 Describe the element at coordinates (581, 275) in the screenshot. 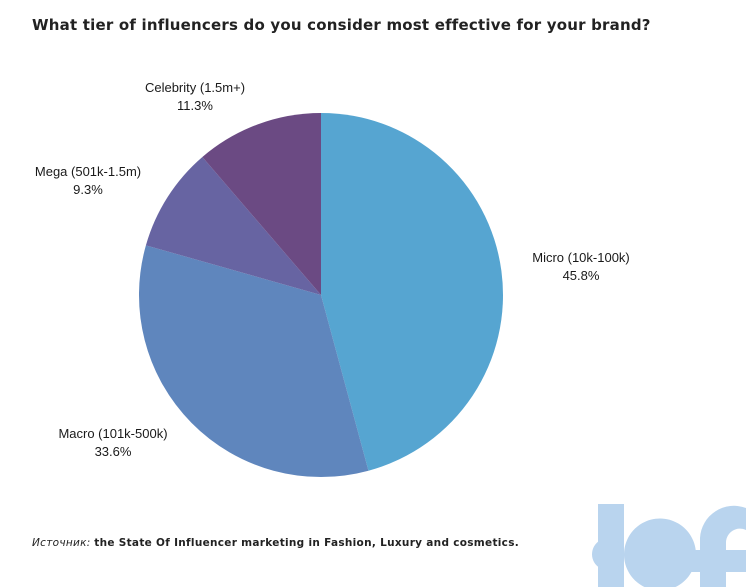

I see `slice-value-label: 45.8%` at that location.